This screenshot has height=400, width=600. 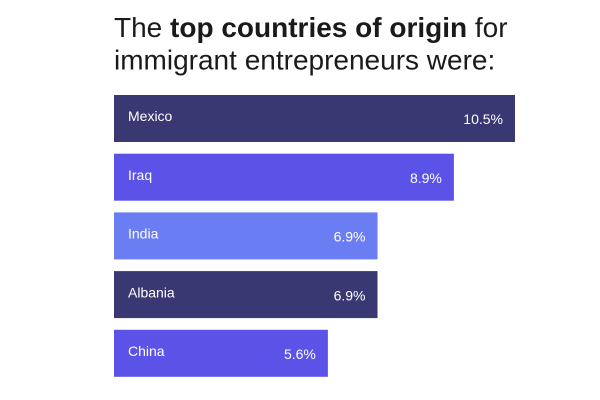 I want to click on value-label: 8.9%, so click(x=426, y=178).